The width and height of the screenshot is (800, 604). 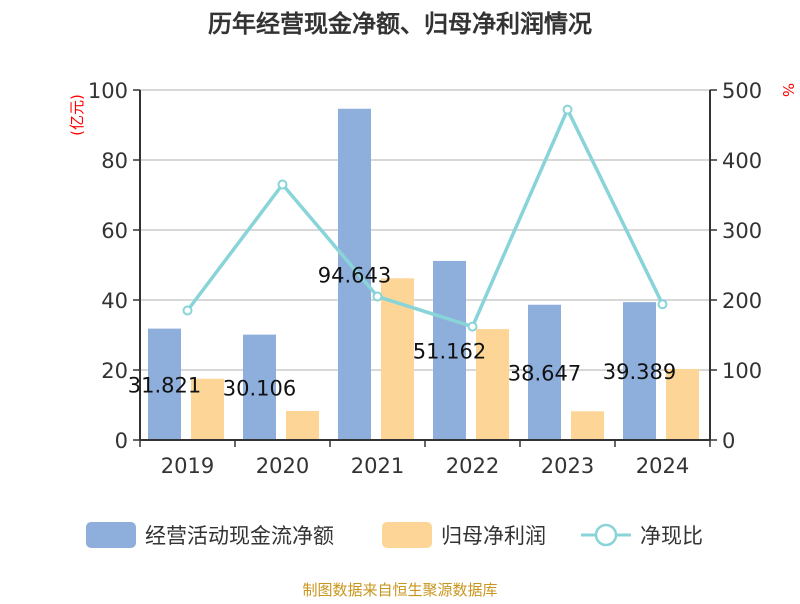 I want to click on y2-tick-label: 300, so click(x=742, y=231).